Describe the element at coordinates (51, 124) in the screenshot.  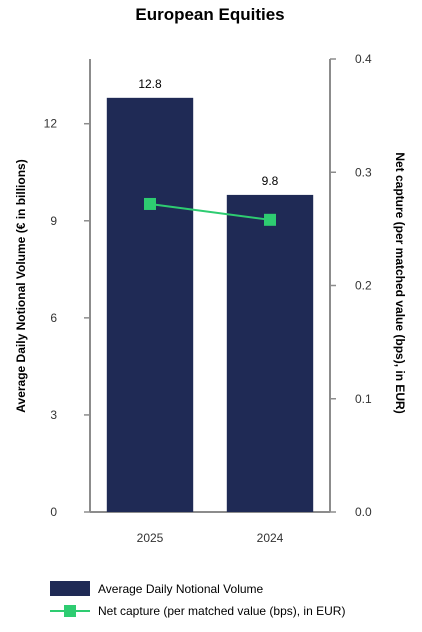
I see `y-tick-label: 12` at that location.